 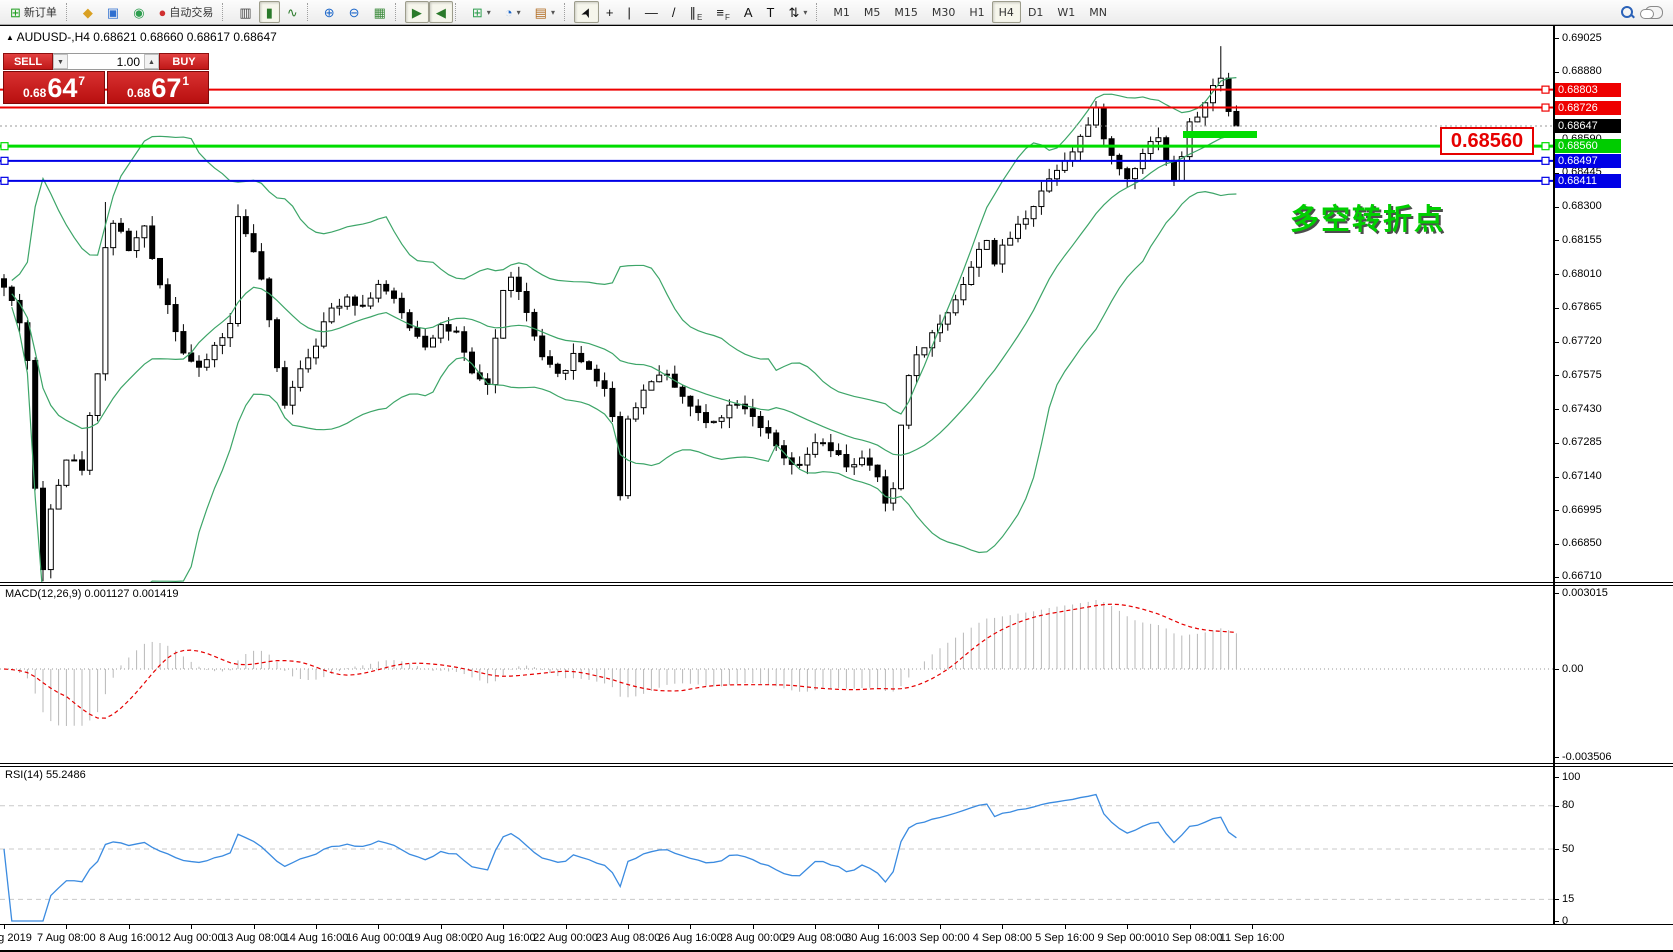 I want to click on price-tick-label: 0.68300, so click(x=1582, y=206).